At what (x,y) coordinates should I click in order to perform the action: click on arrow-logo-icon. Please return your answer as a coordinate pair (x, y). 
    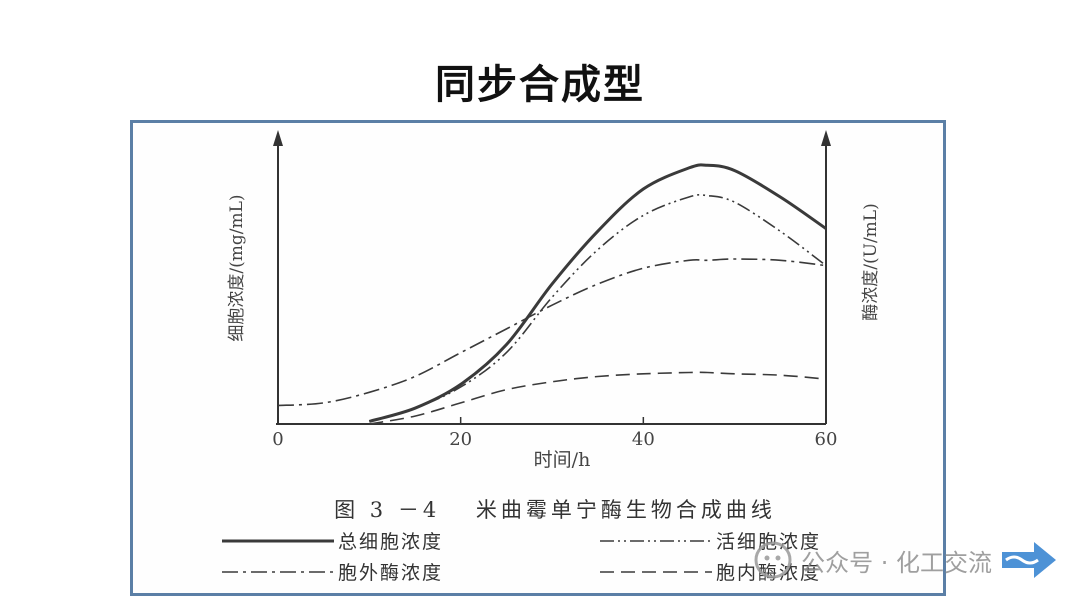
    Looking at the image, I should click on (1029, 560).